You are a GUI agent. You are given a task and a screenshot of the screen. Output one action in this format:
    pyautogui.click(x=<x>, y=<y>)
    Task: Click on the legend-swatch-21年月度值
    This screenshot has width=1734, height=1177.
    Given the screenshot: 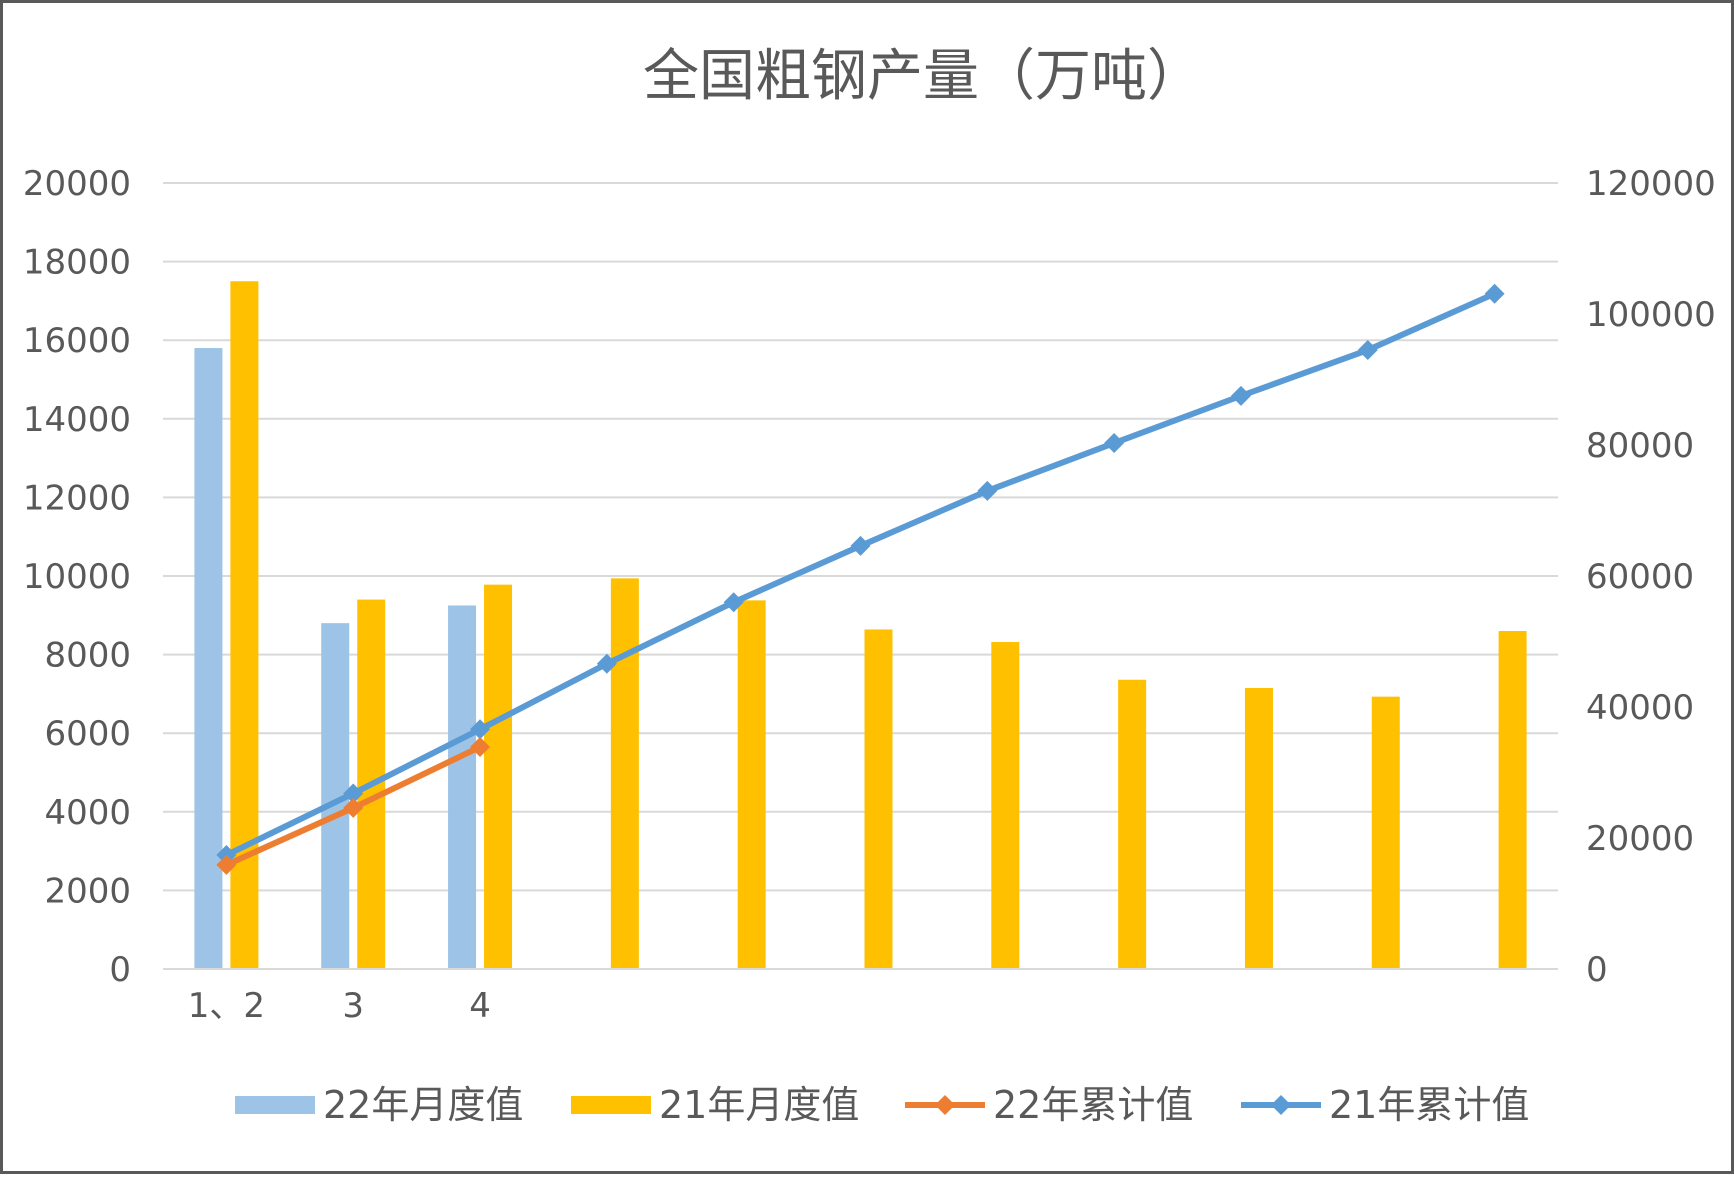 What is the action you would take?
    pyautogui.click(x=611, y=1105)
    